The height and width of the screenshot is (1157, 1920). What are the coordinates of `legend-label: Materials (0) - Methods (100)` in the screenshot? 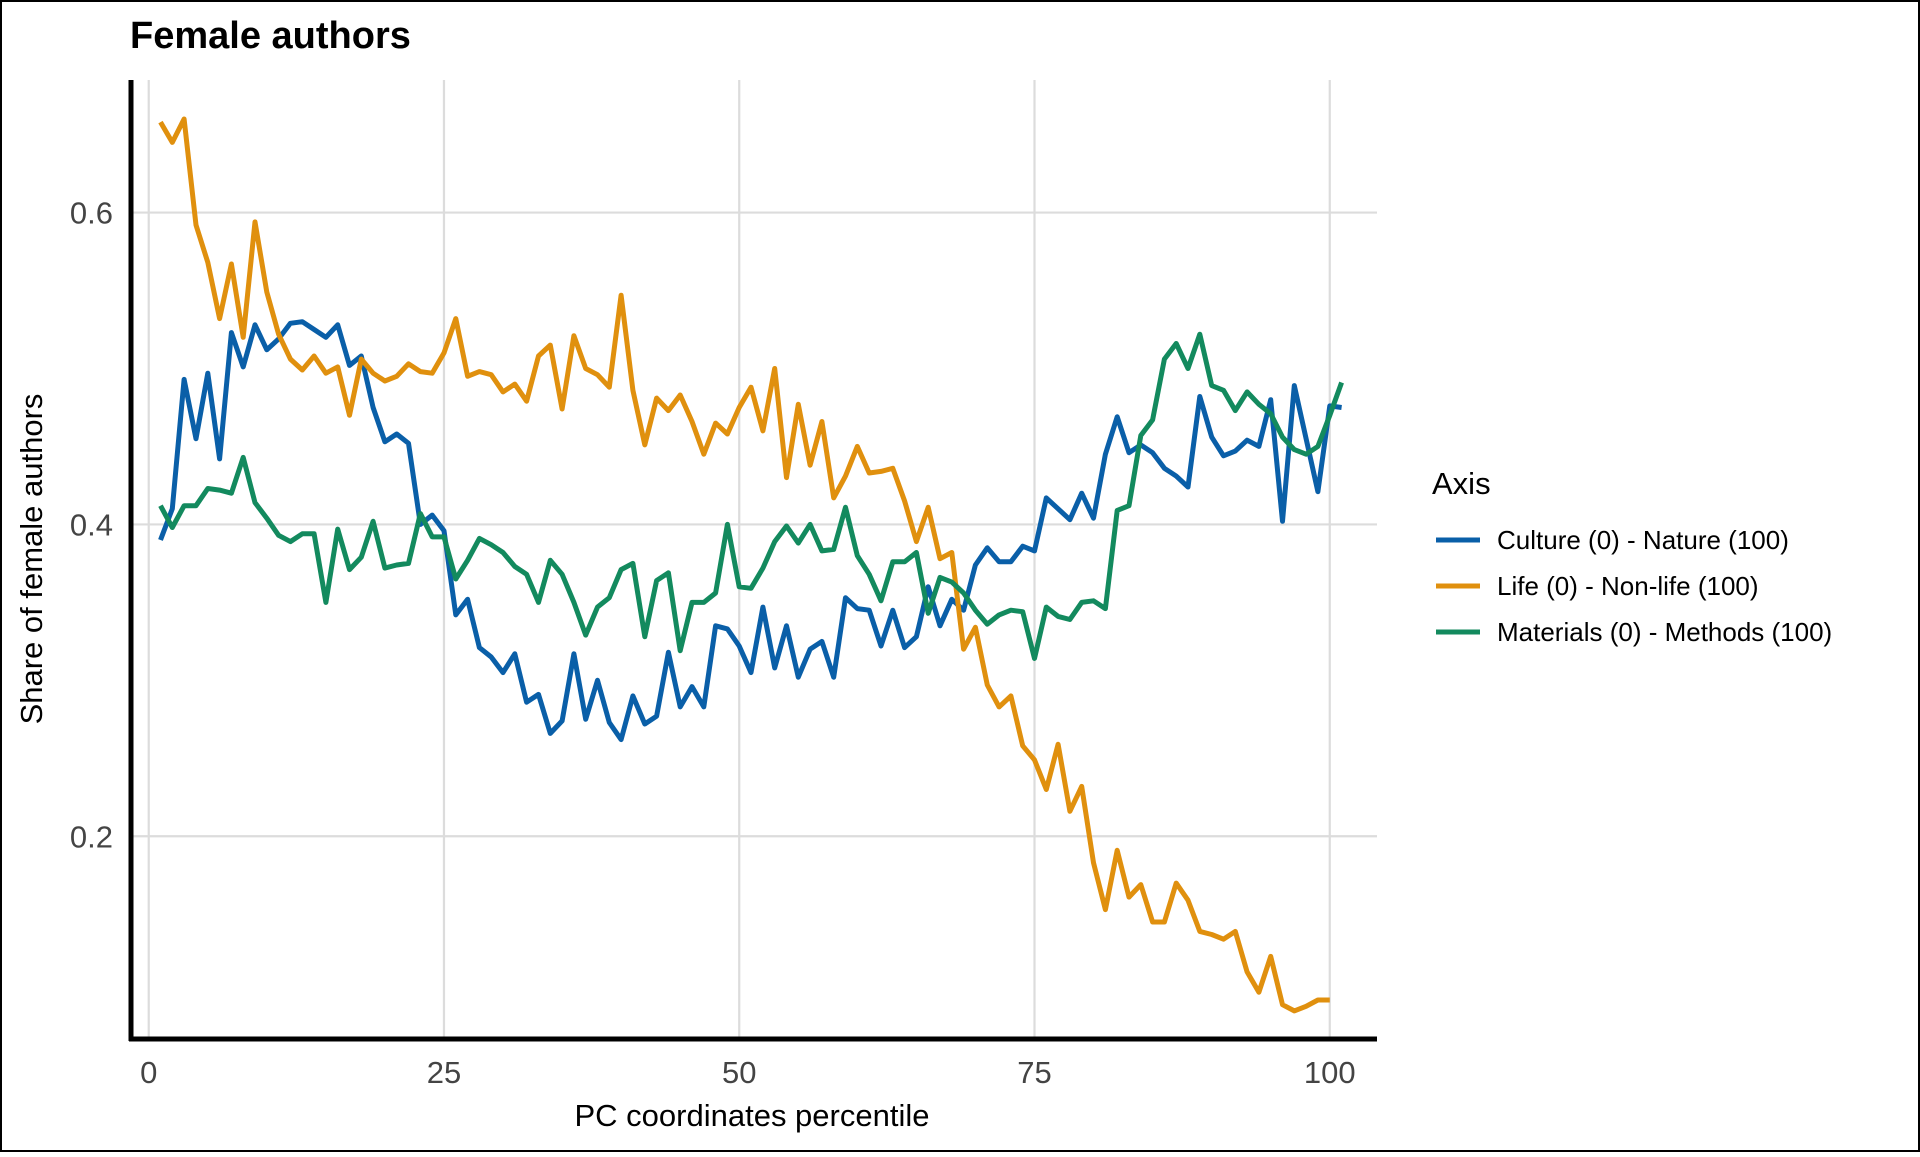 It's located at (1664, 632).